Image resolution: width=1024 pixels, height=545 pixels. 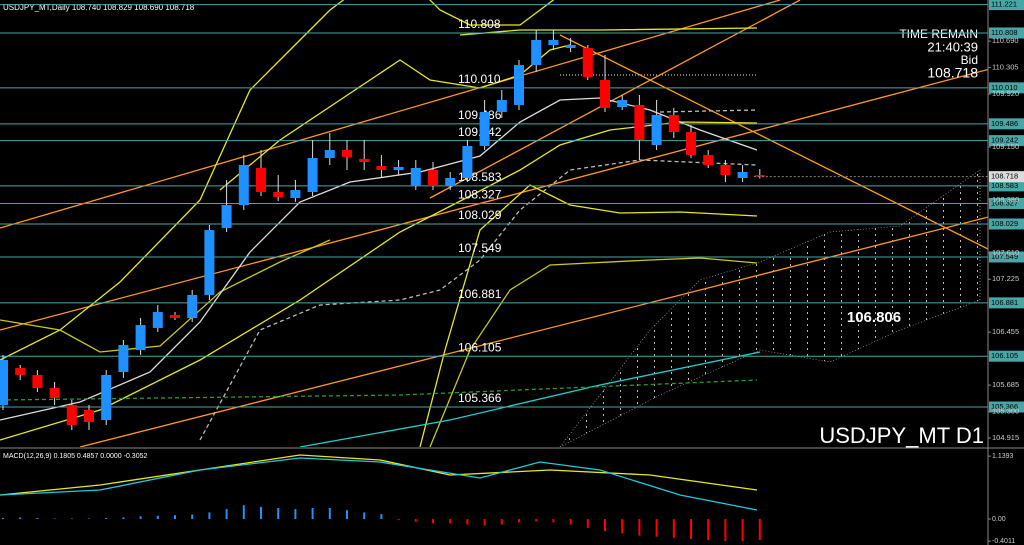 What do you see at coordinates (480, 398) in the screenshot?
I see `level-label: 105.366` at bounding box center [480, 398].